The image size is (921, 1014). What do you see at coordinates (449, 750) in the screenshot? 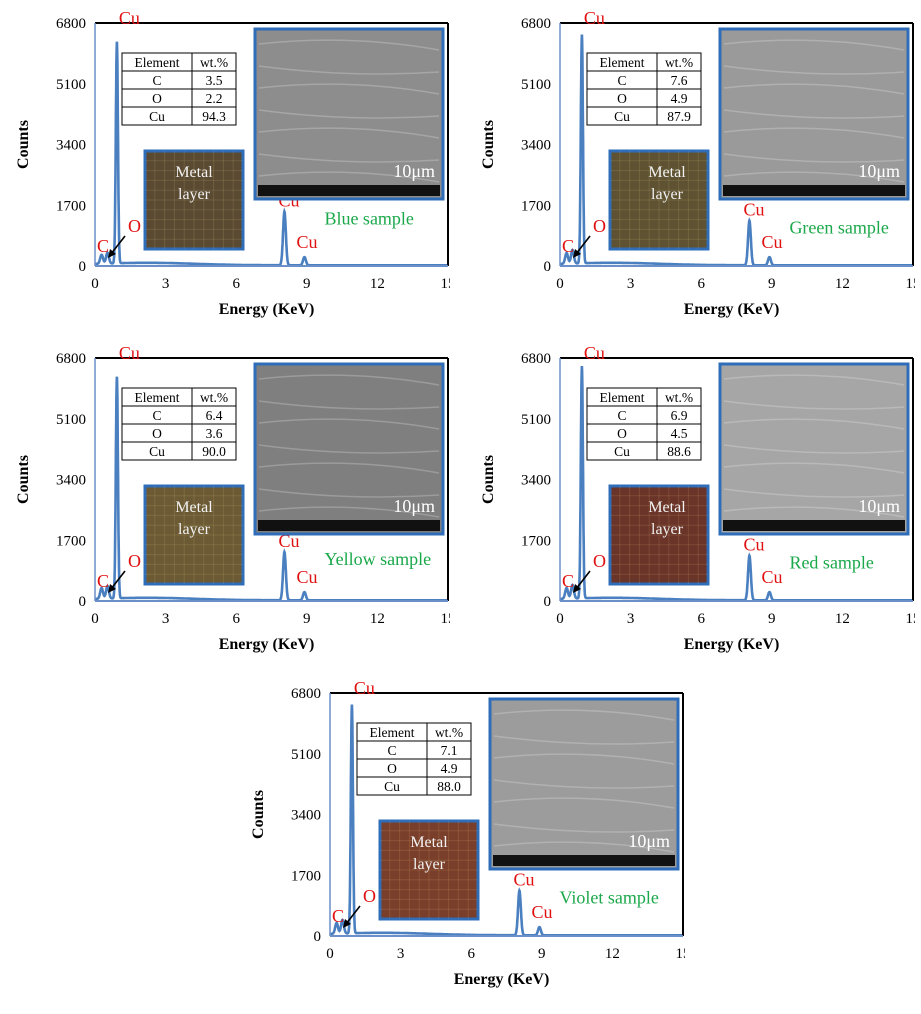
I see `table-cell-wt: 7.1` at bounding box center [449, 750].